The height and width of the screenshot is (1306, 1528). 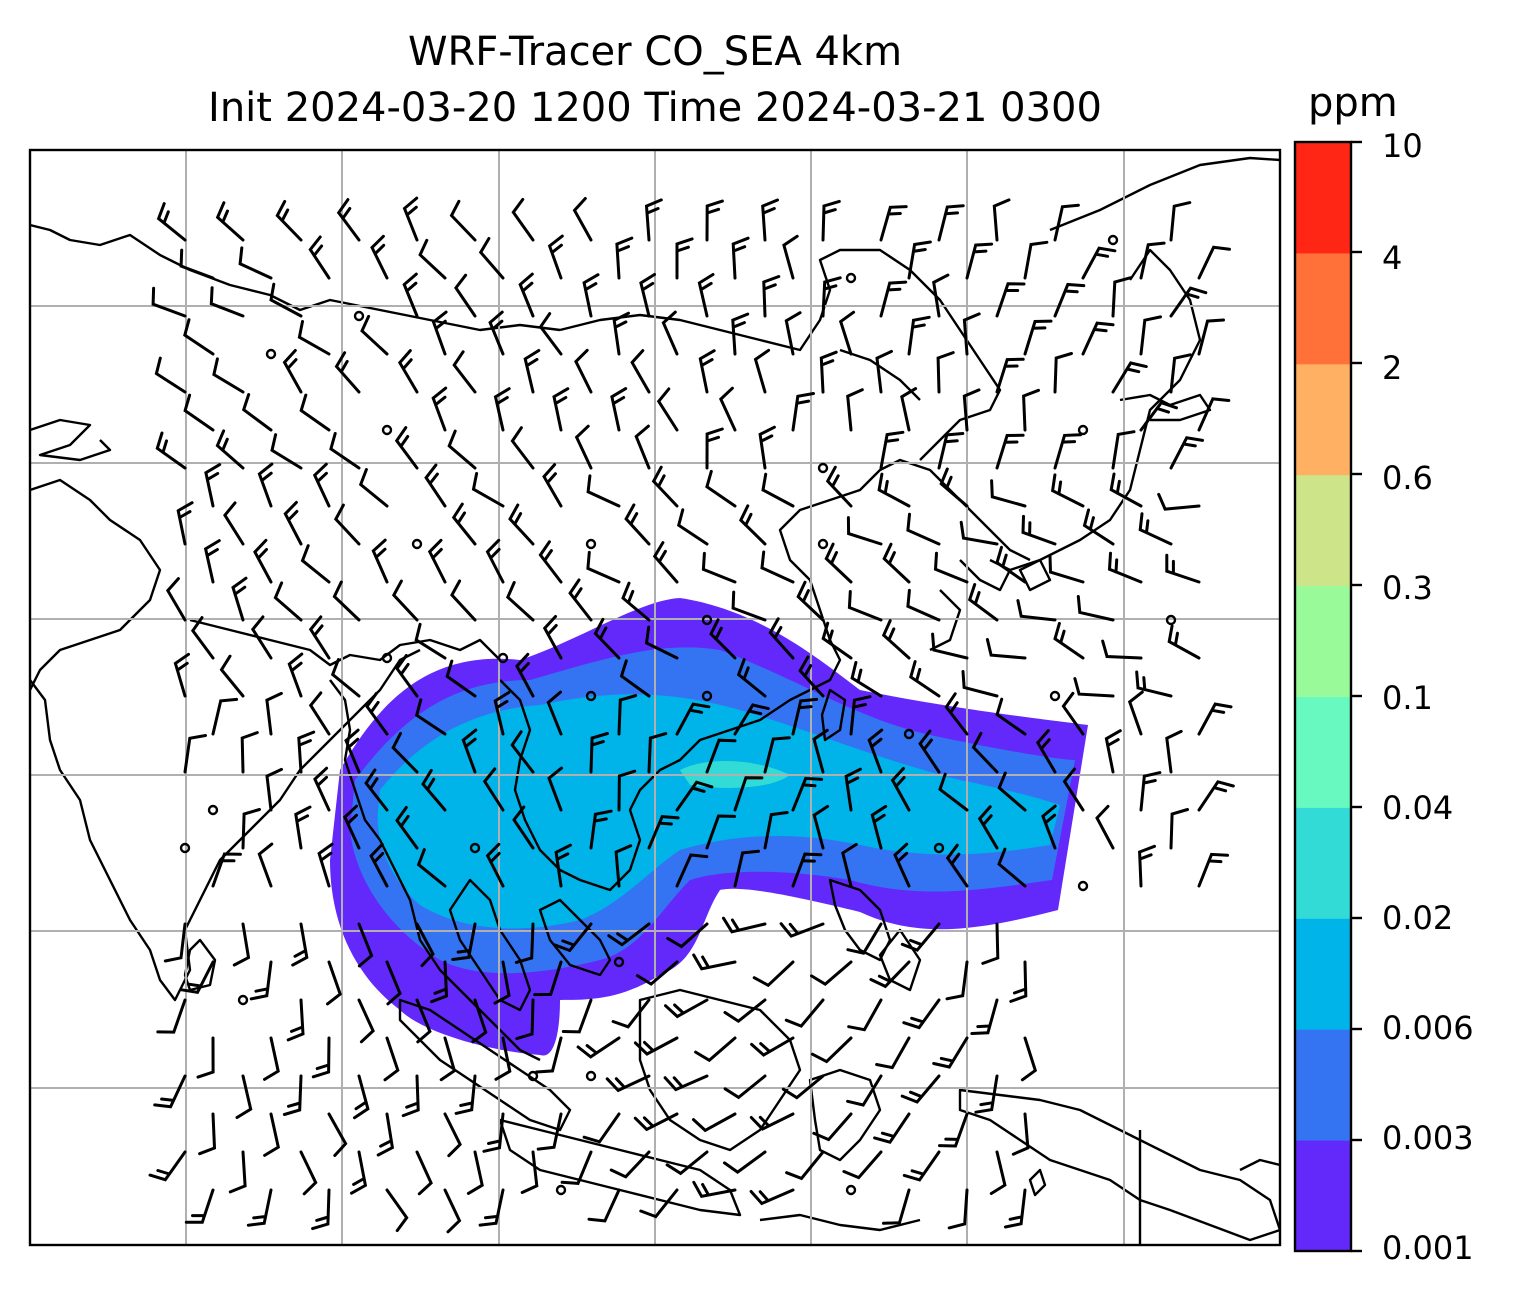 What do you see at coordinates (1323, 1085) in the screenshot?
I see `colorbar-segment` at bounding box center [1323, 1085].